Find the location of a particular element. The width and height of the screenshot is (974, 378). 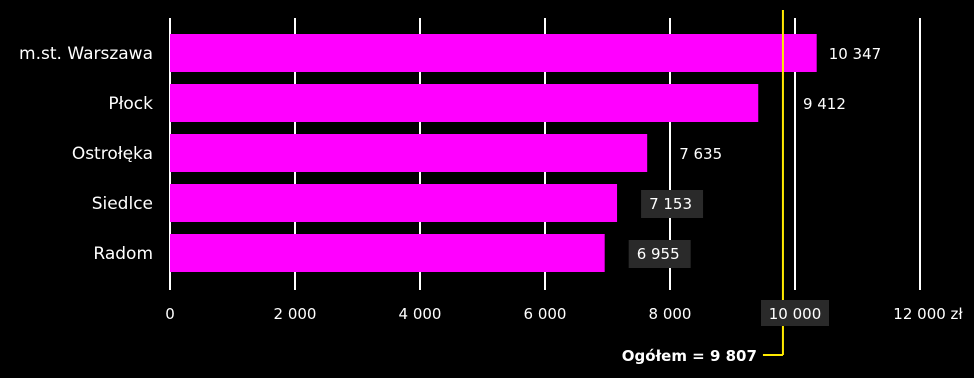

value-label: 10 347 is located at coordinates (855, 54).